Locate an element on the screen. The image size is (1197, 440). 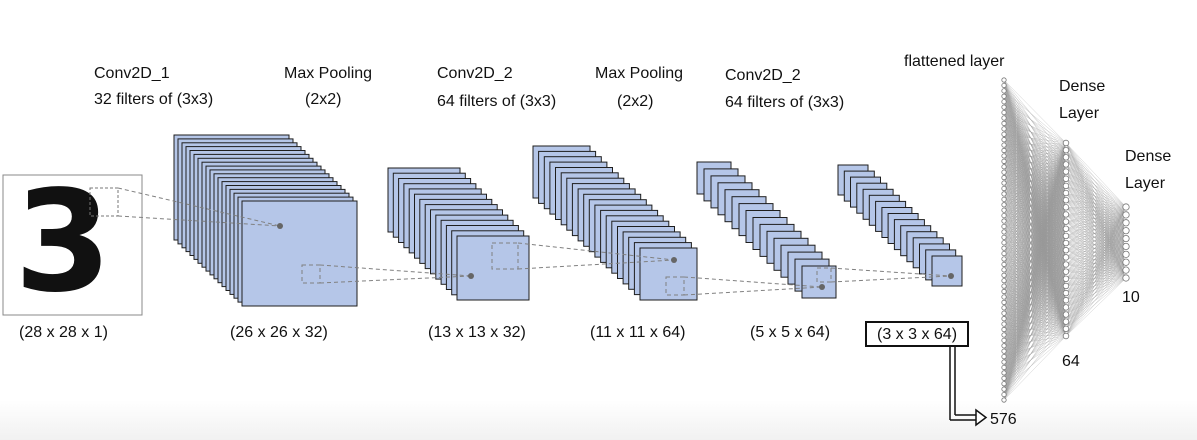
input-receptive-field is located at coordinates (104, 202).